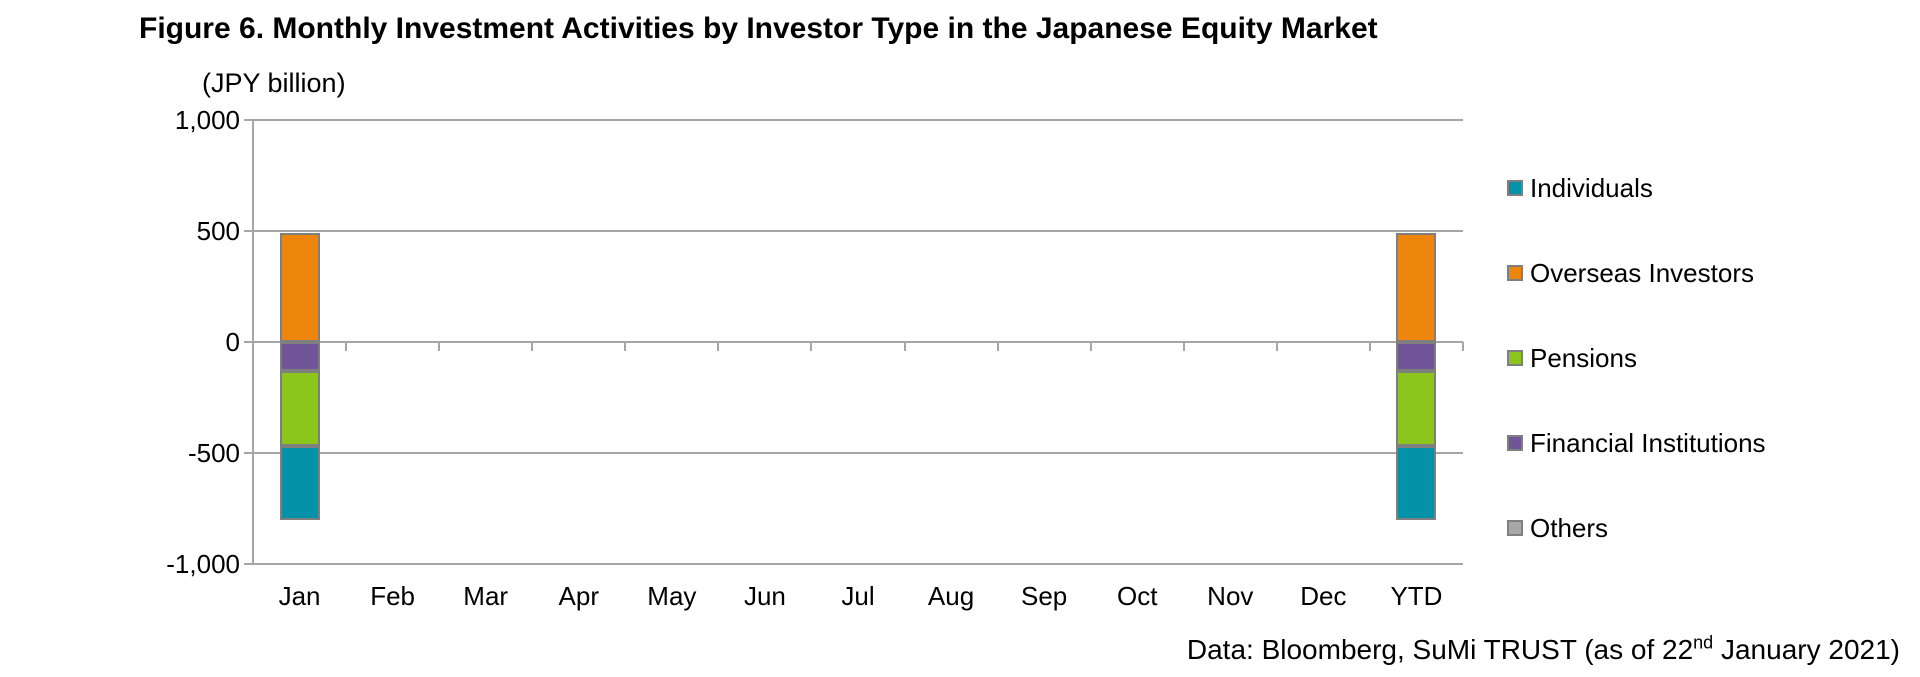 Image resolution: width=1920 pixels, height=677 pixels. Describe the element at coordinates (578, 596) in the screenshot. I see `x-axis-label-apr: Apr` at that location.